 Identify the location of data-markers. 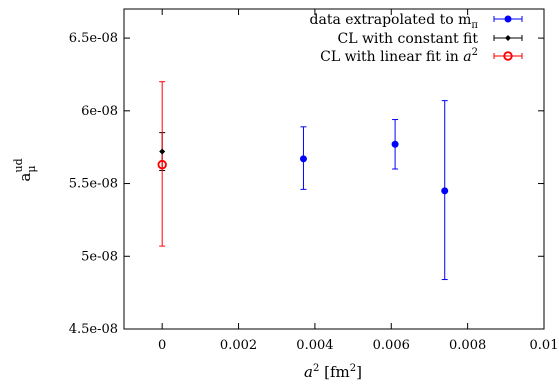
(303, 167).